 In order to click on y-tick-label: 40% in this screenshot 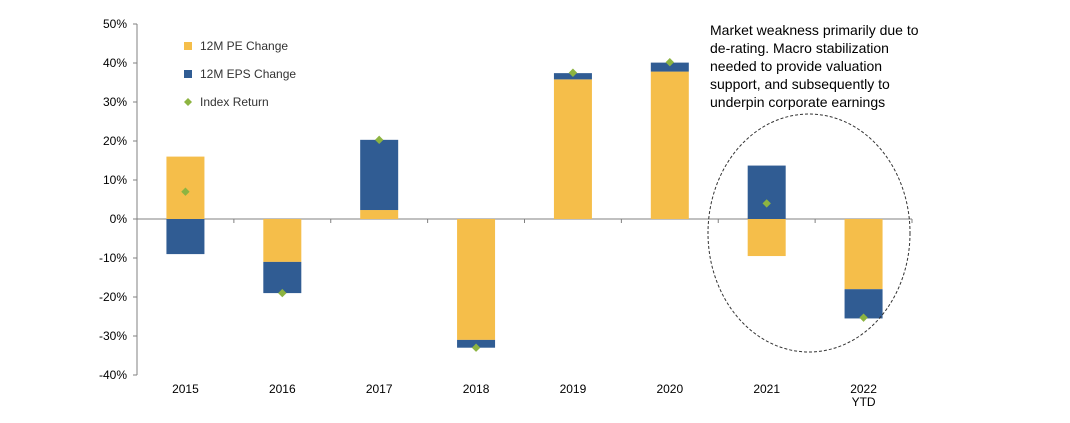, I will do `click(115, 63)`.